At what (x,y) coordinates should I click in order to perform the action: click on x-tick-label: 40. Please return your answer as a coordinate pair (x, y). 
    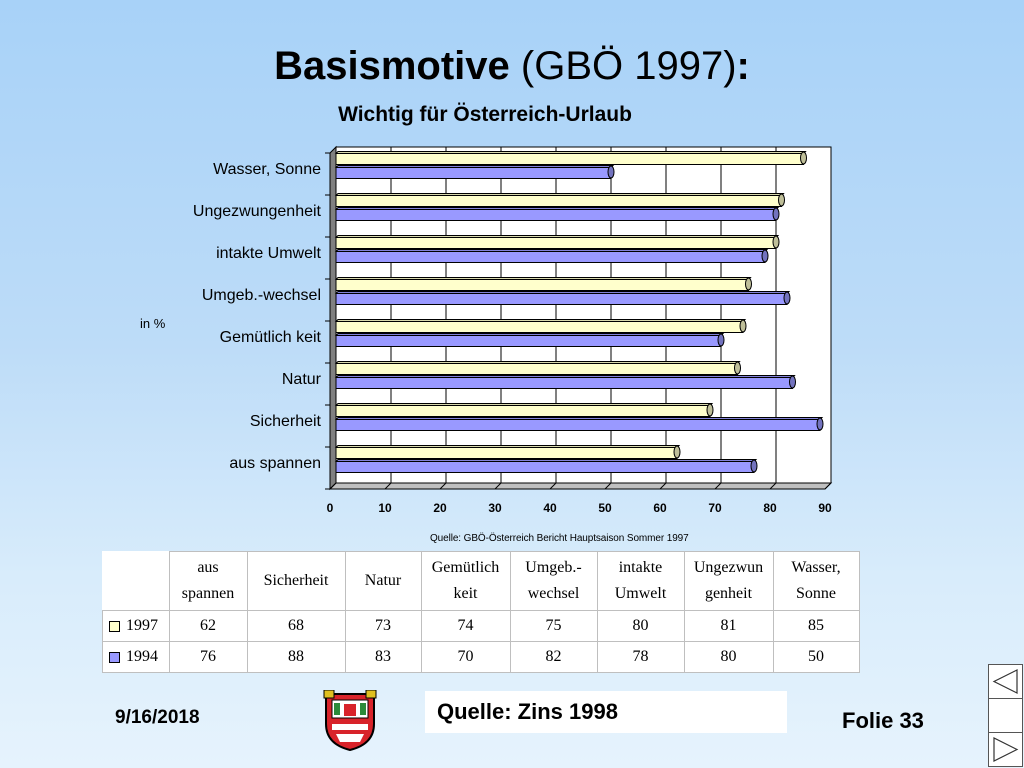
    Looking at the image, I should click on (550, 508).